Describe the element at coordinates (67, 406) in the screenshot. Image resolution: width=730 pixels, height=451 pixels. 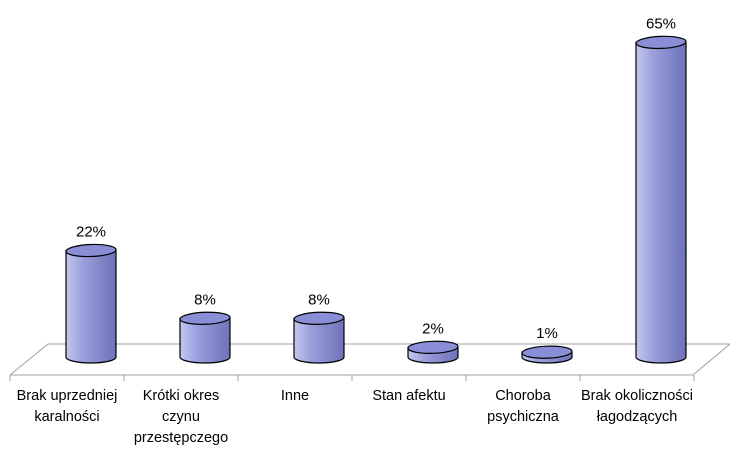
I see `category-label: Brak uprzedniej karalności` at that location.